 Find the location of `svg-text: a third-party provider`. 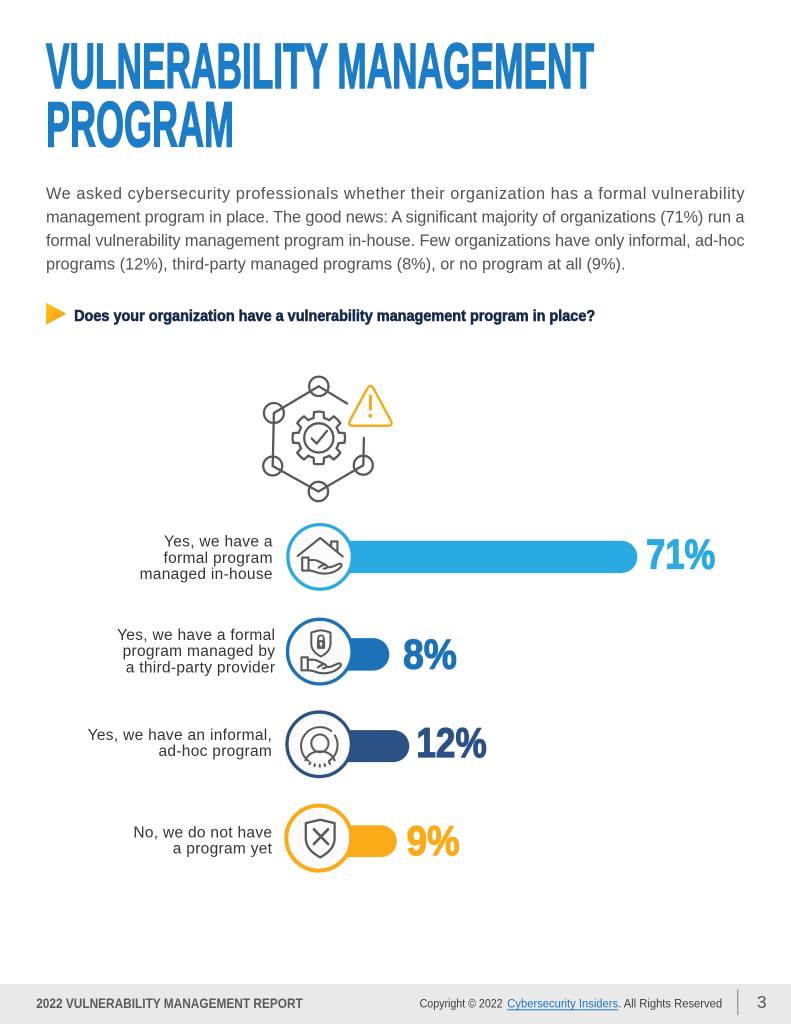

svg-text: a third-party provider is located at coordinates (201, 668).